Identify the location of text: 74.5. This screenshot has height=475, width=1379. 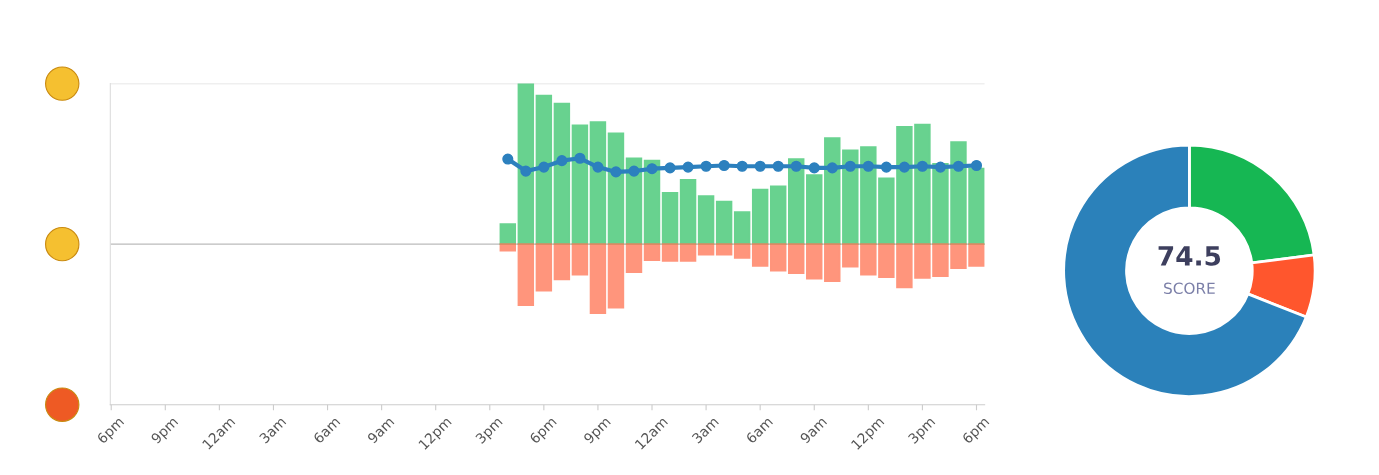
(1189, 256).